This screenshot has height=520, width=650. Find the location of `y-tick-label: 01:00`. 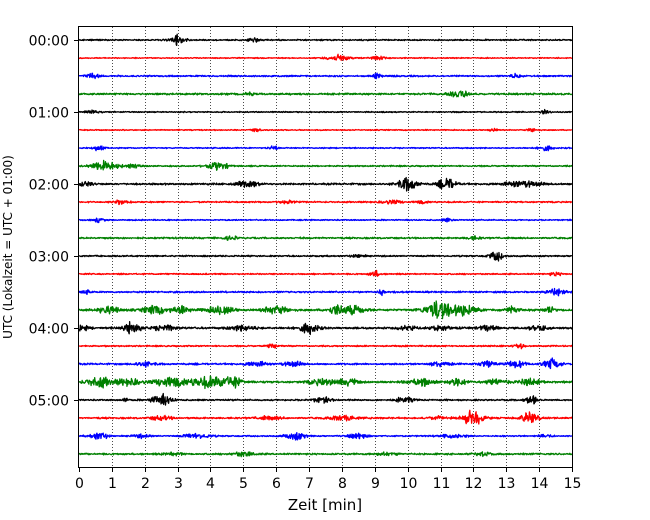

y-tick-label: 01:00 is located at coordinates (49, 114).